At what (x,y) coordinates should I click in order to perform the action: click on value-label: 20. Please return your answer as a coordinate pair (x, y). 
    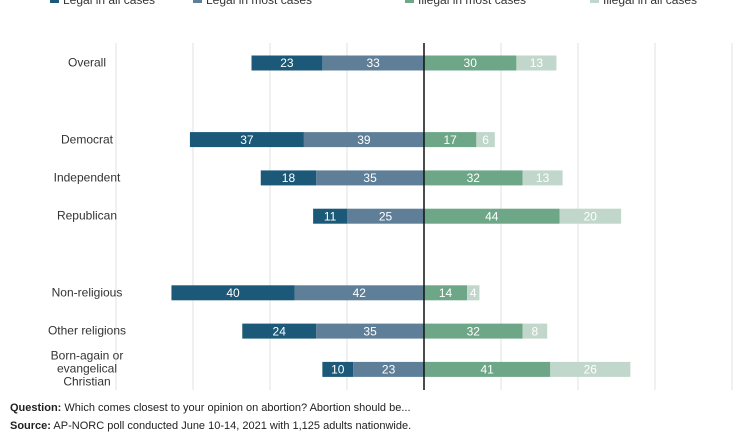
    Looking at the image, I should click on (591, 216).